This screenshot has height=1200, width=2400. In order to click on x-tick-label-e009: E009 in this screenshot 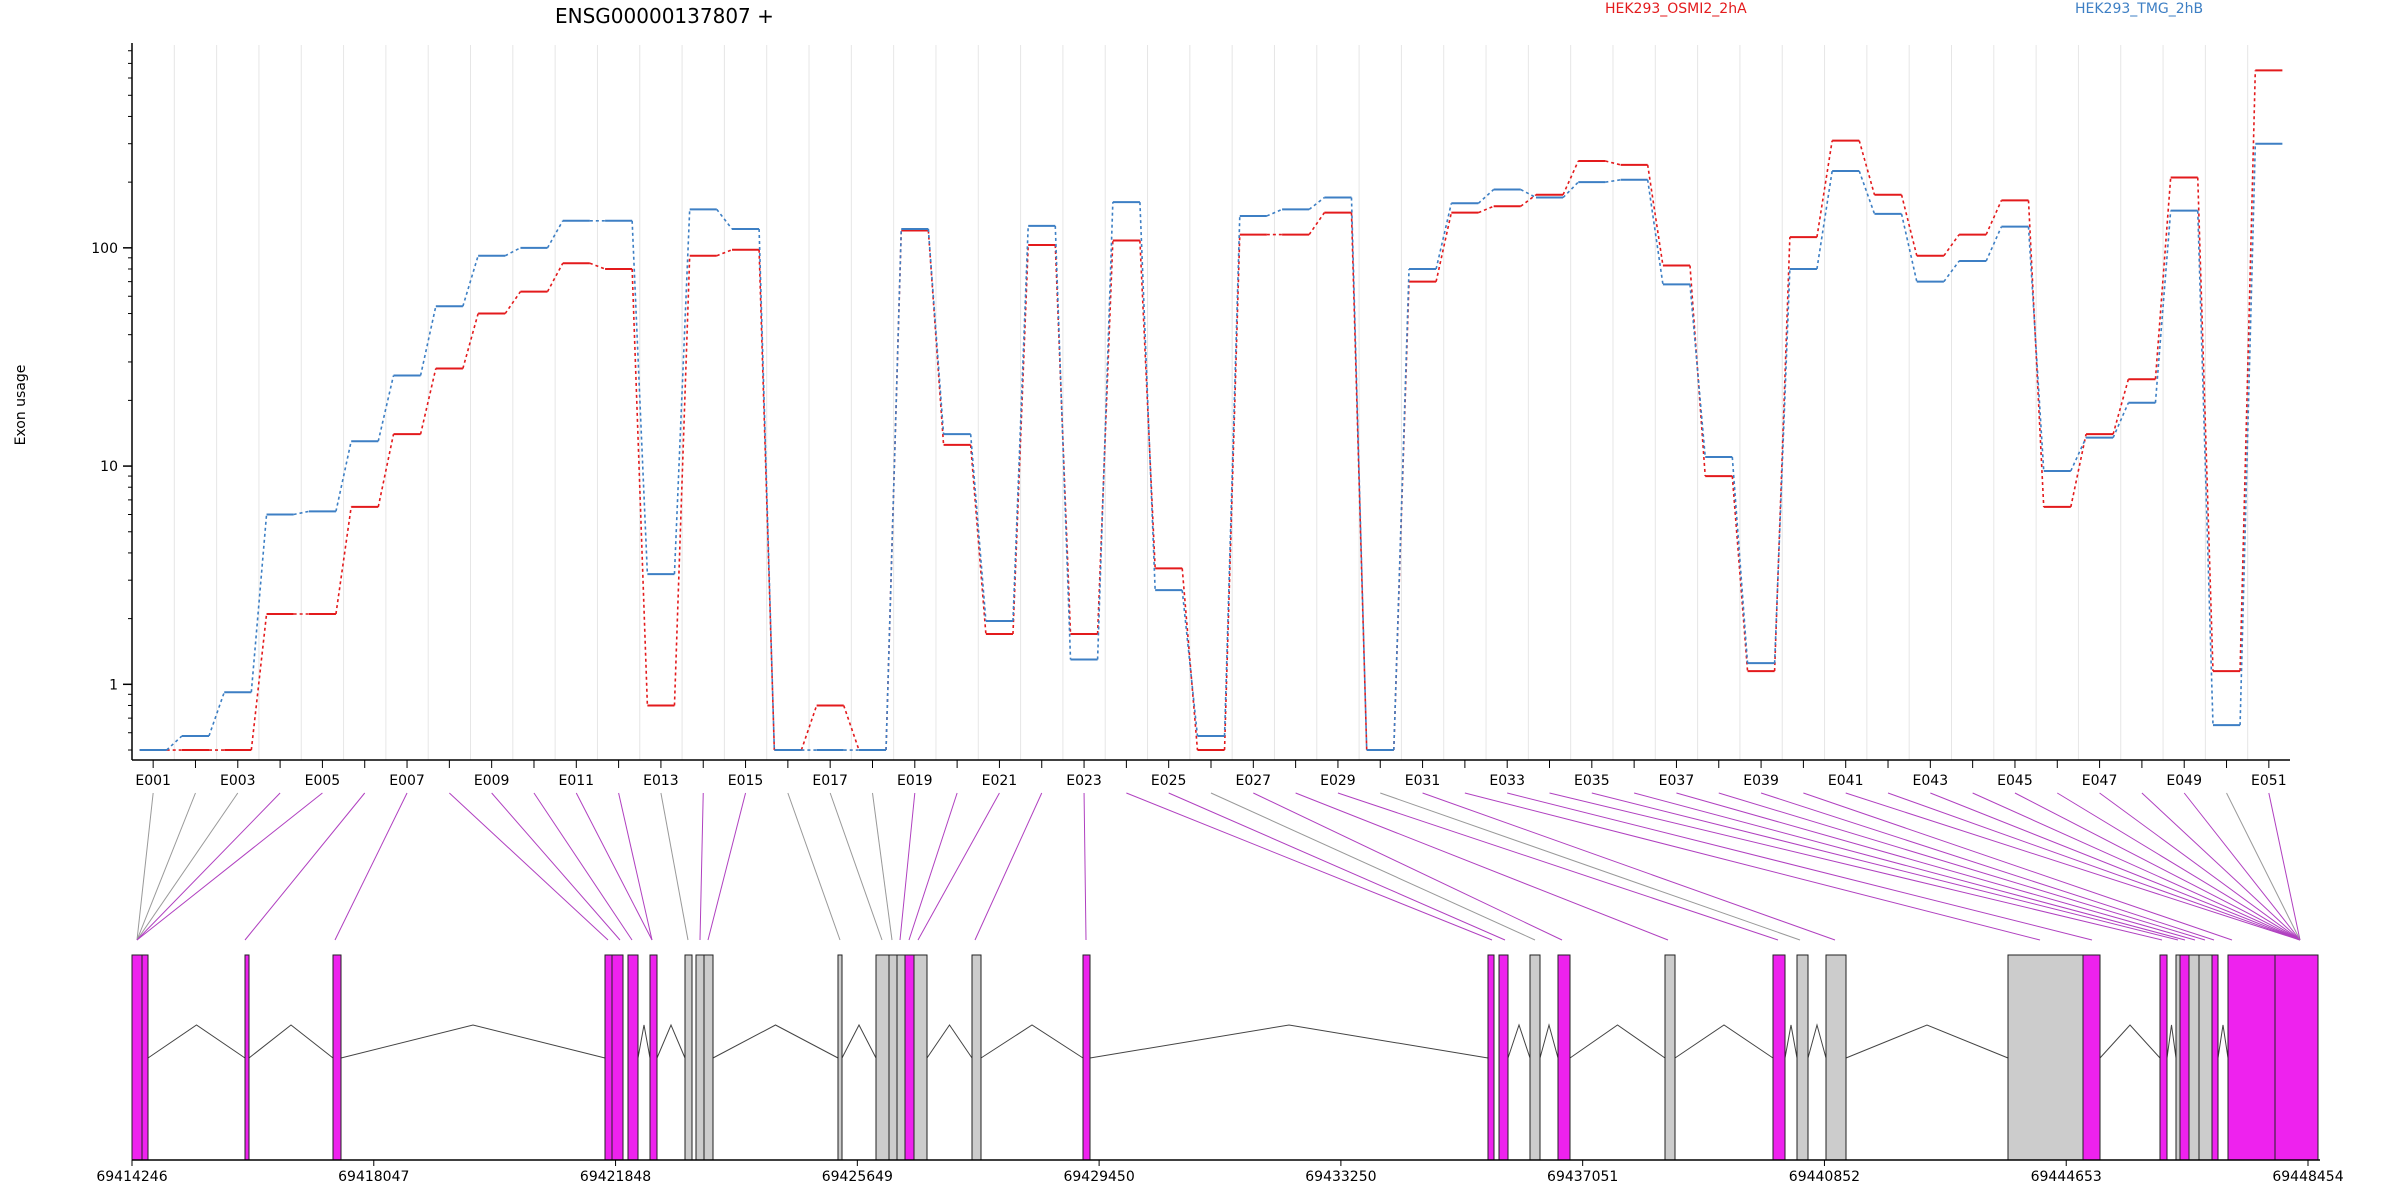, I will do `click(492, 781)`.